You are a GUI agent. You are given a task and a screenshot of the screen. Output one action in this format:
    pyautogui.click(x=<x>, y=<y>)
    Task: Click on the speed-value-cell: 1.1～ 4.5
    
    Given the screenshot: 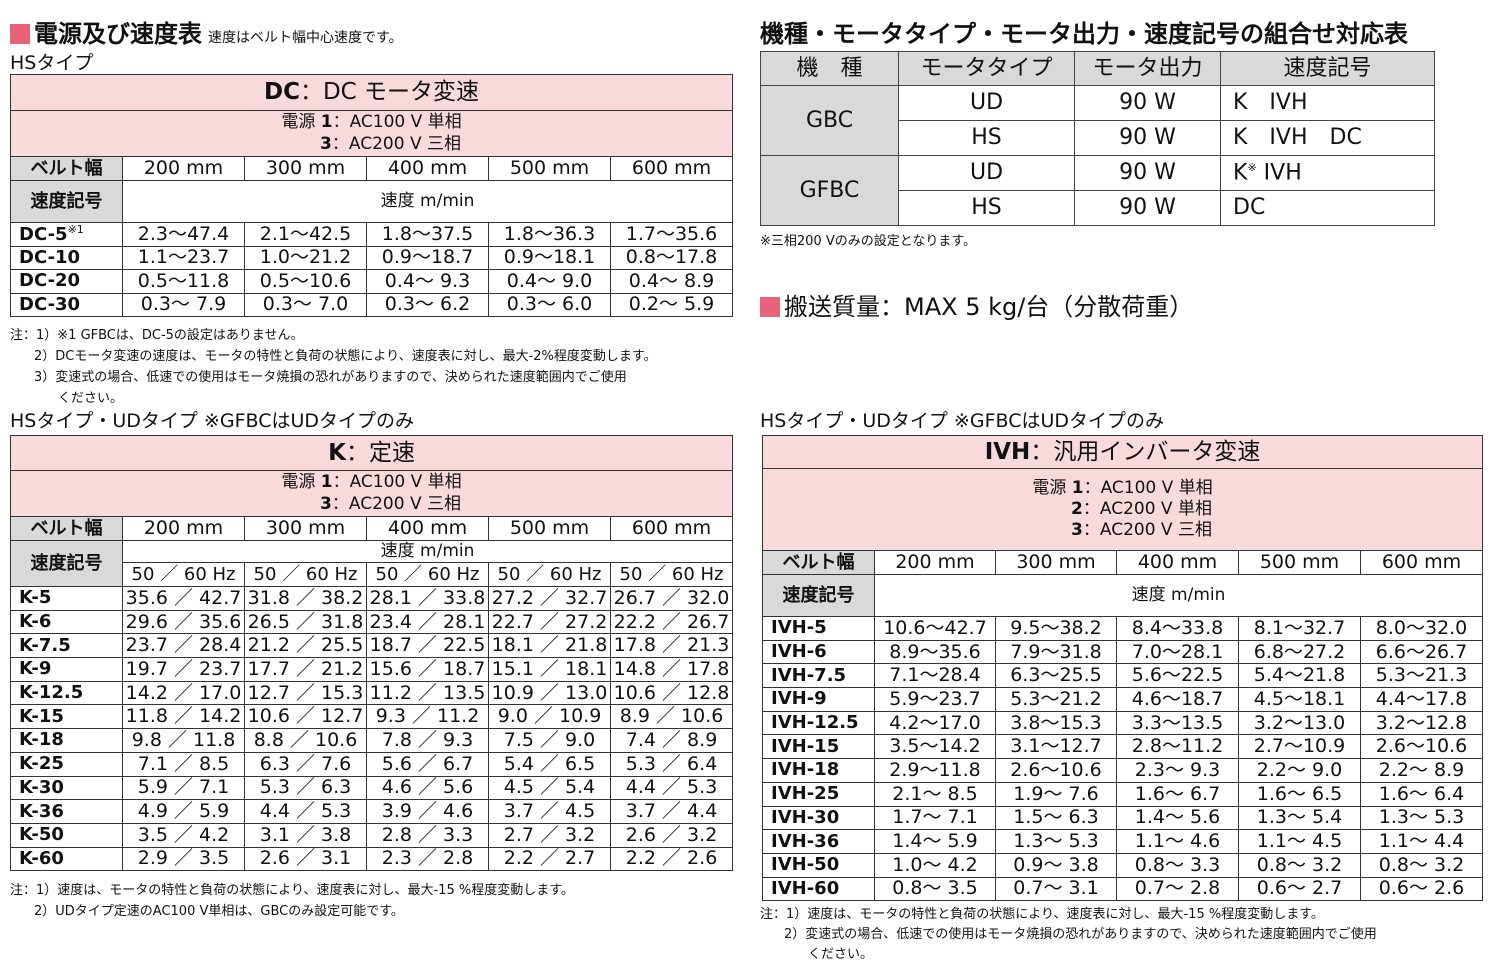 What is the action you would take?
    pyautogui.click(x=1299, y=841)
    